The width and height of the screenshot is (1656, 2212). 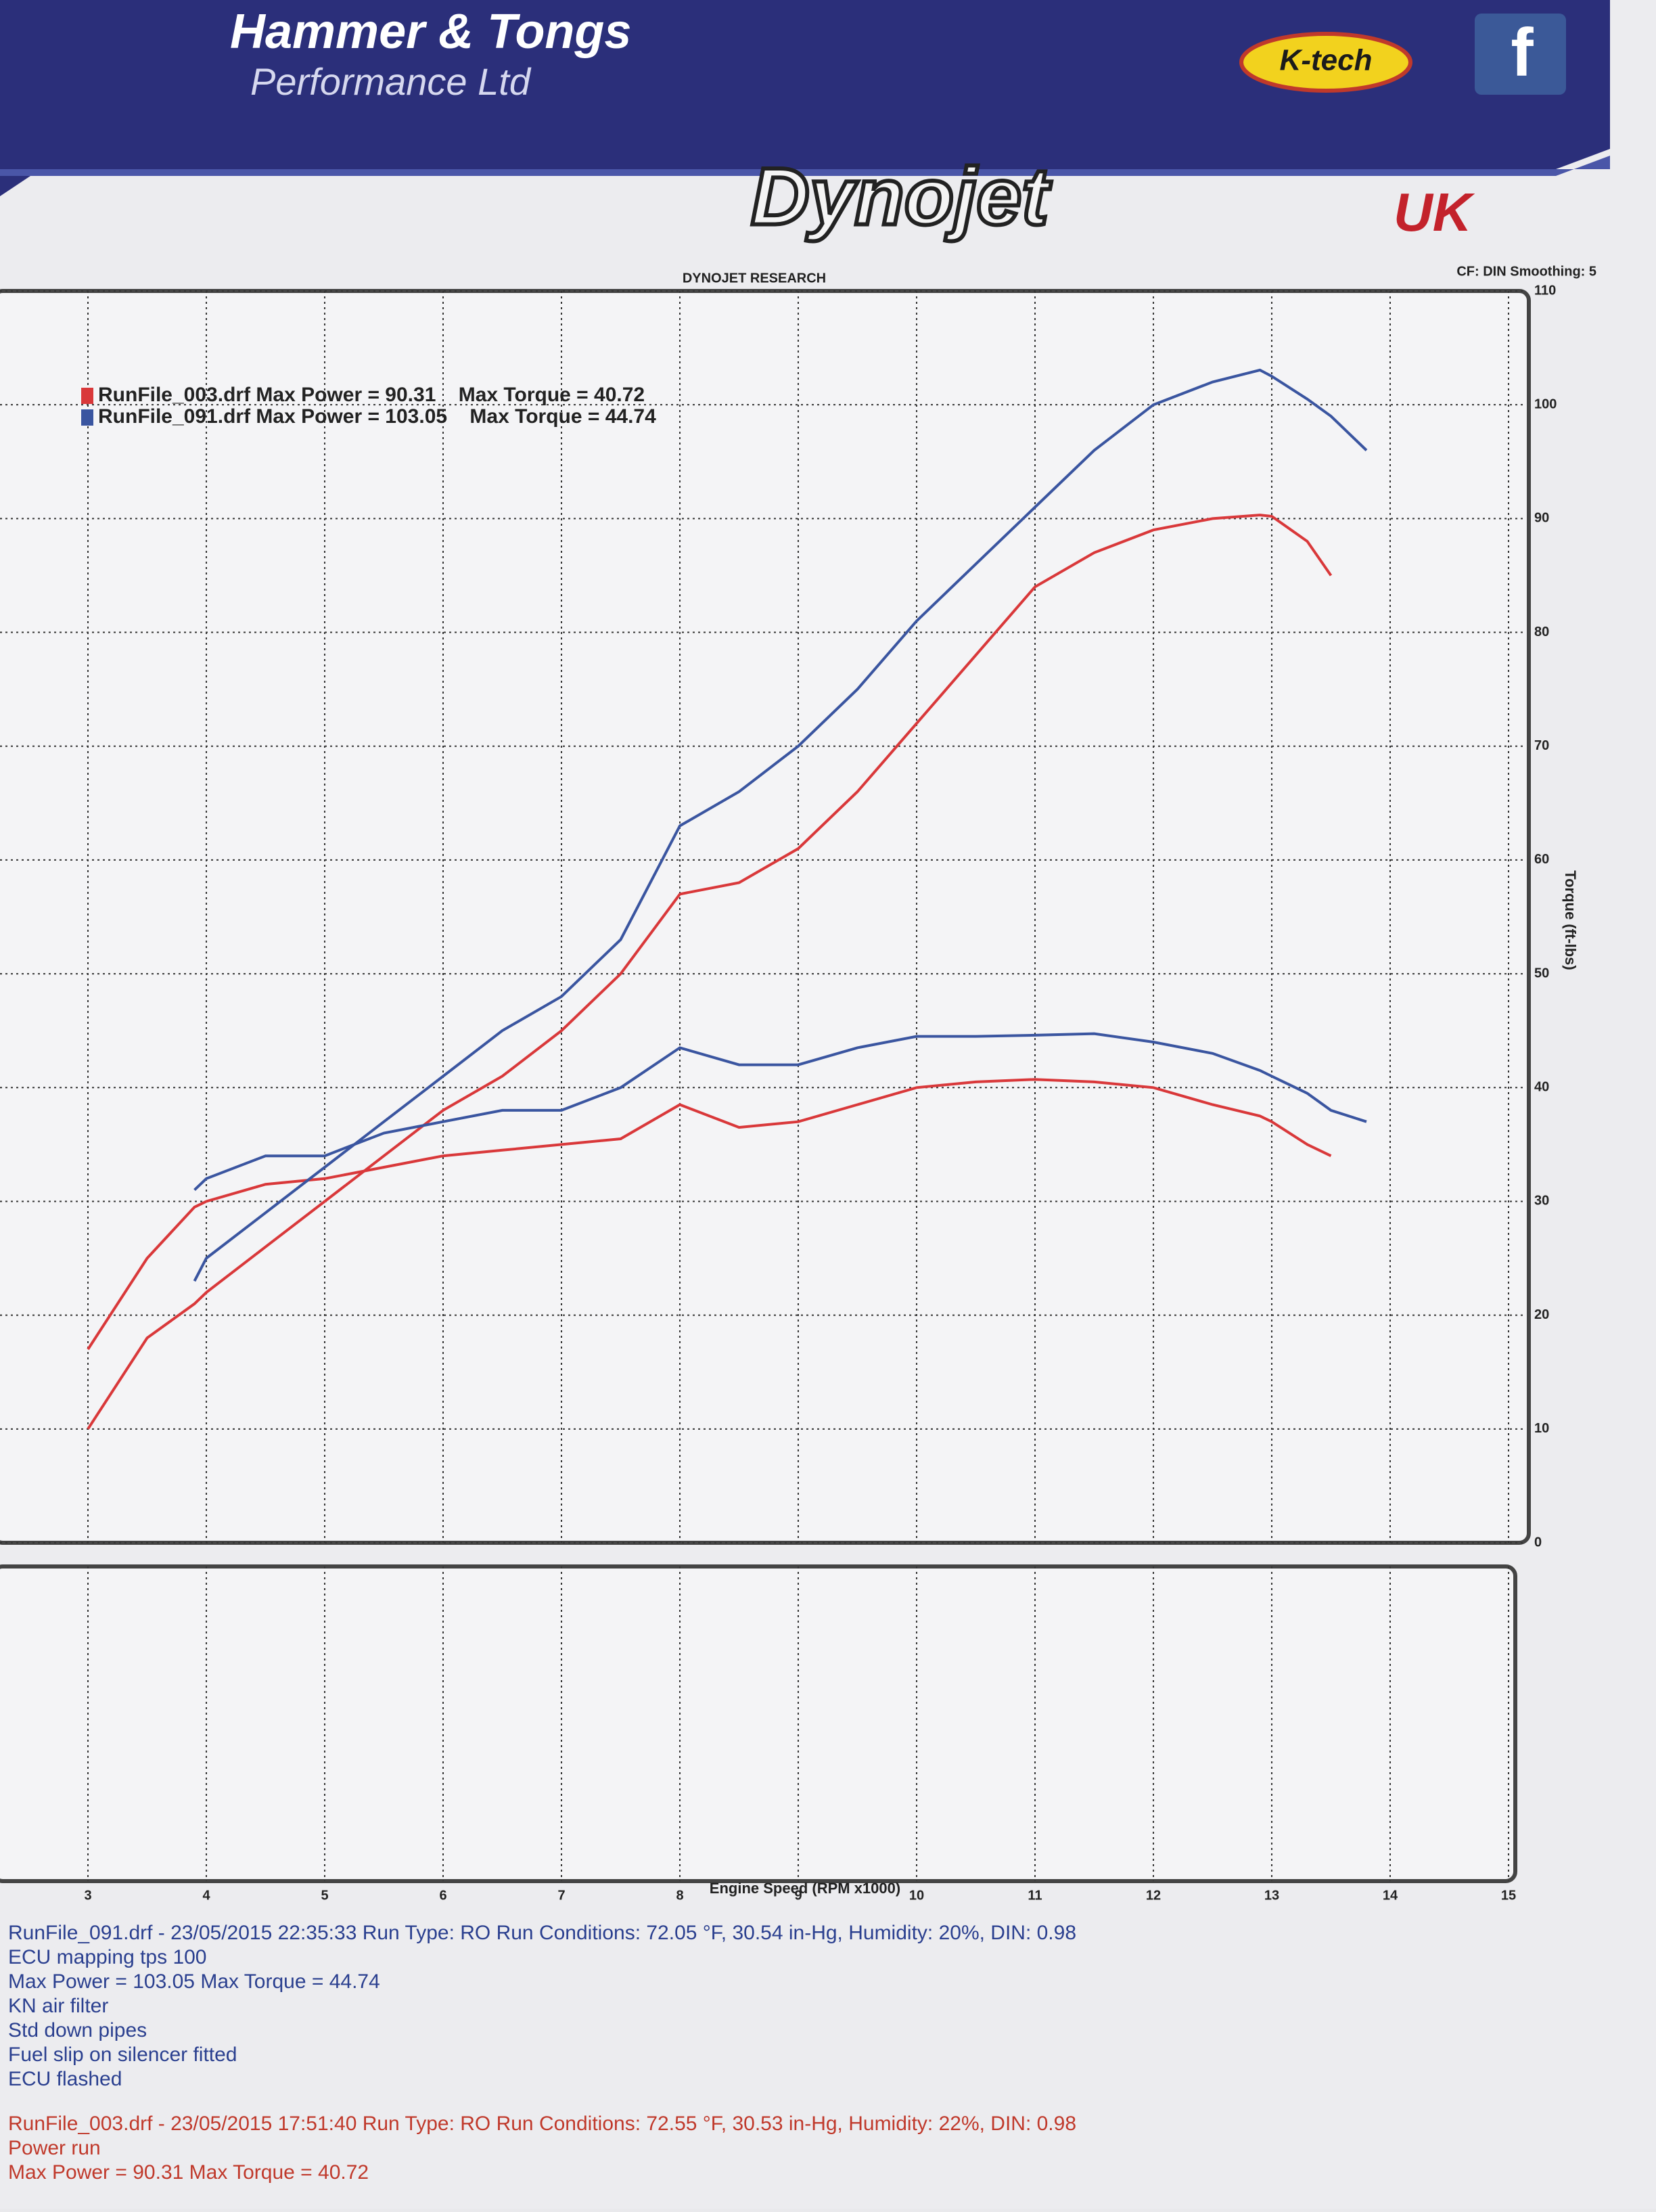 What do you see at coordinates (1541, 632) in the screenshot?
I see `y-tick-label: 80` at bounding box center [1541, 632].